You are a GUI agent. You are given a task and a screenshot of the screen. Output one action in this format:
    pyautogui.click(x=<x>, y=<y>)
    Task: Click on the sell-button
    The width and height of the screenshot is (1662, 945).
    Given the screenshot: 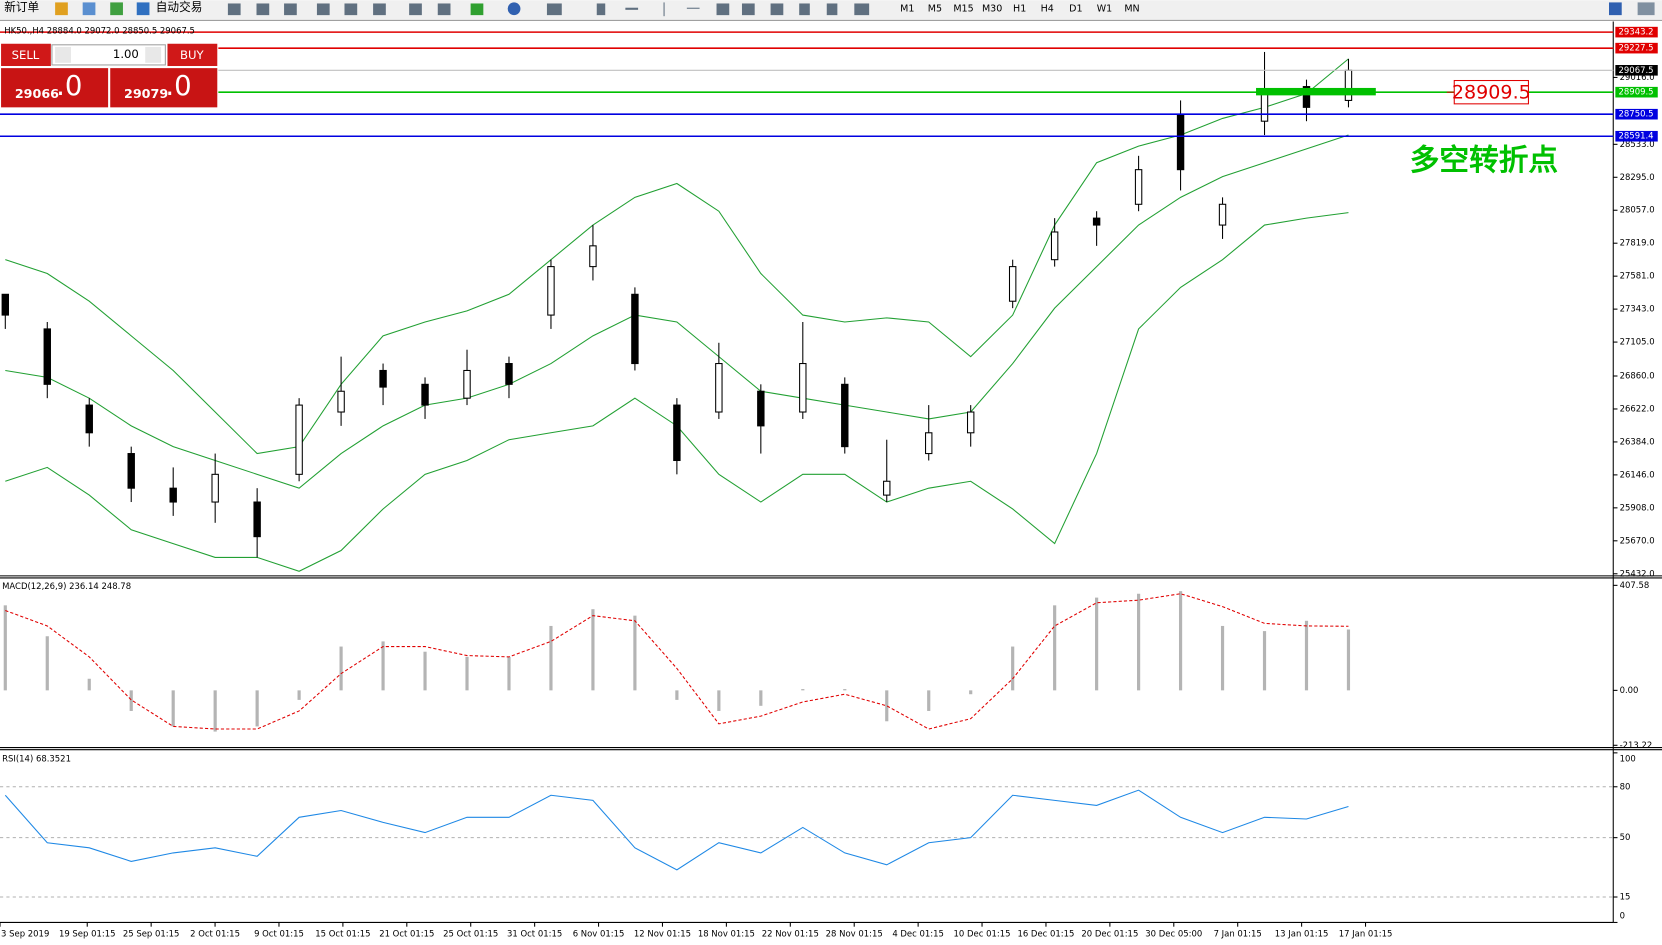 What is the action you would take?
    pyautogui.click(x=26, y=55)
    